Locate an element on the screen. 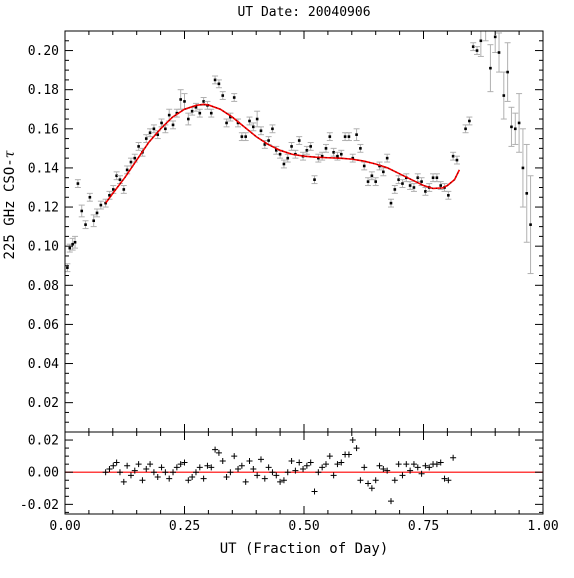 This screenshot has width=574, height=578. tau-symbol: τ is located at coordinates (10, 154).